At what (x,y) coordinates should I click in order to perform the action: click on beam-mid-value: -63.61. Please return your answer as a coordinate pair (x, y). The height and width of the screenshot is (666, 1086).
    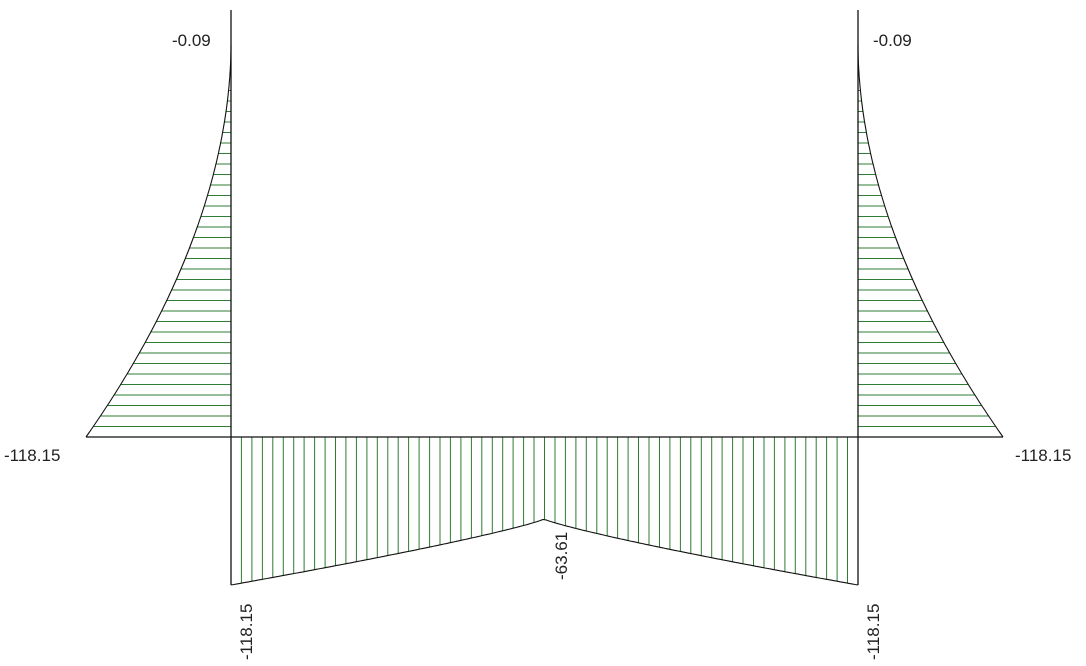
    Looking at the image, I should click on (561, 556).